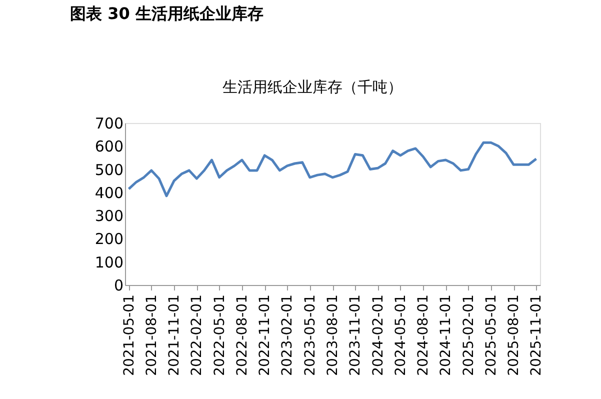  Describe the element at coordinates (109, 262) in the screenshot. I see `y-tick-label: 100` at that location.